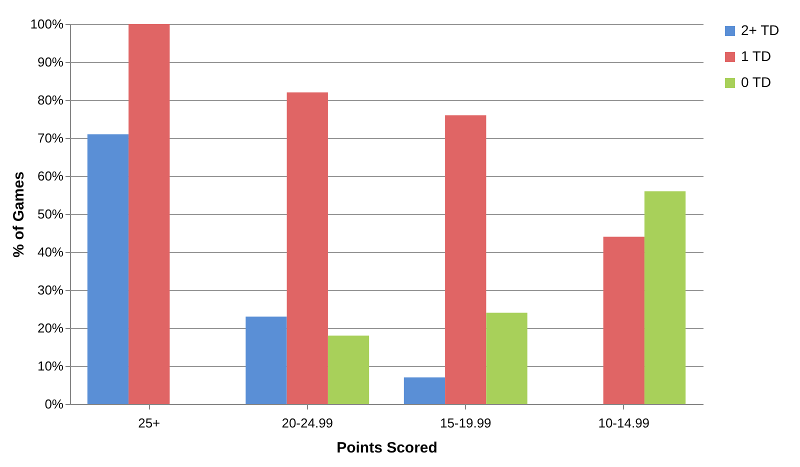  What do you see at coordinates (756, 82) in the screenshot?
I see `legend-label: 0 TD` at bounding box center [756, 82].